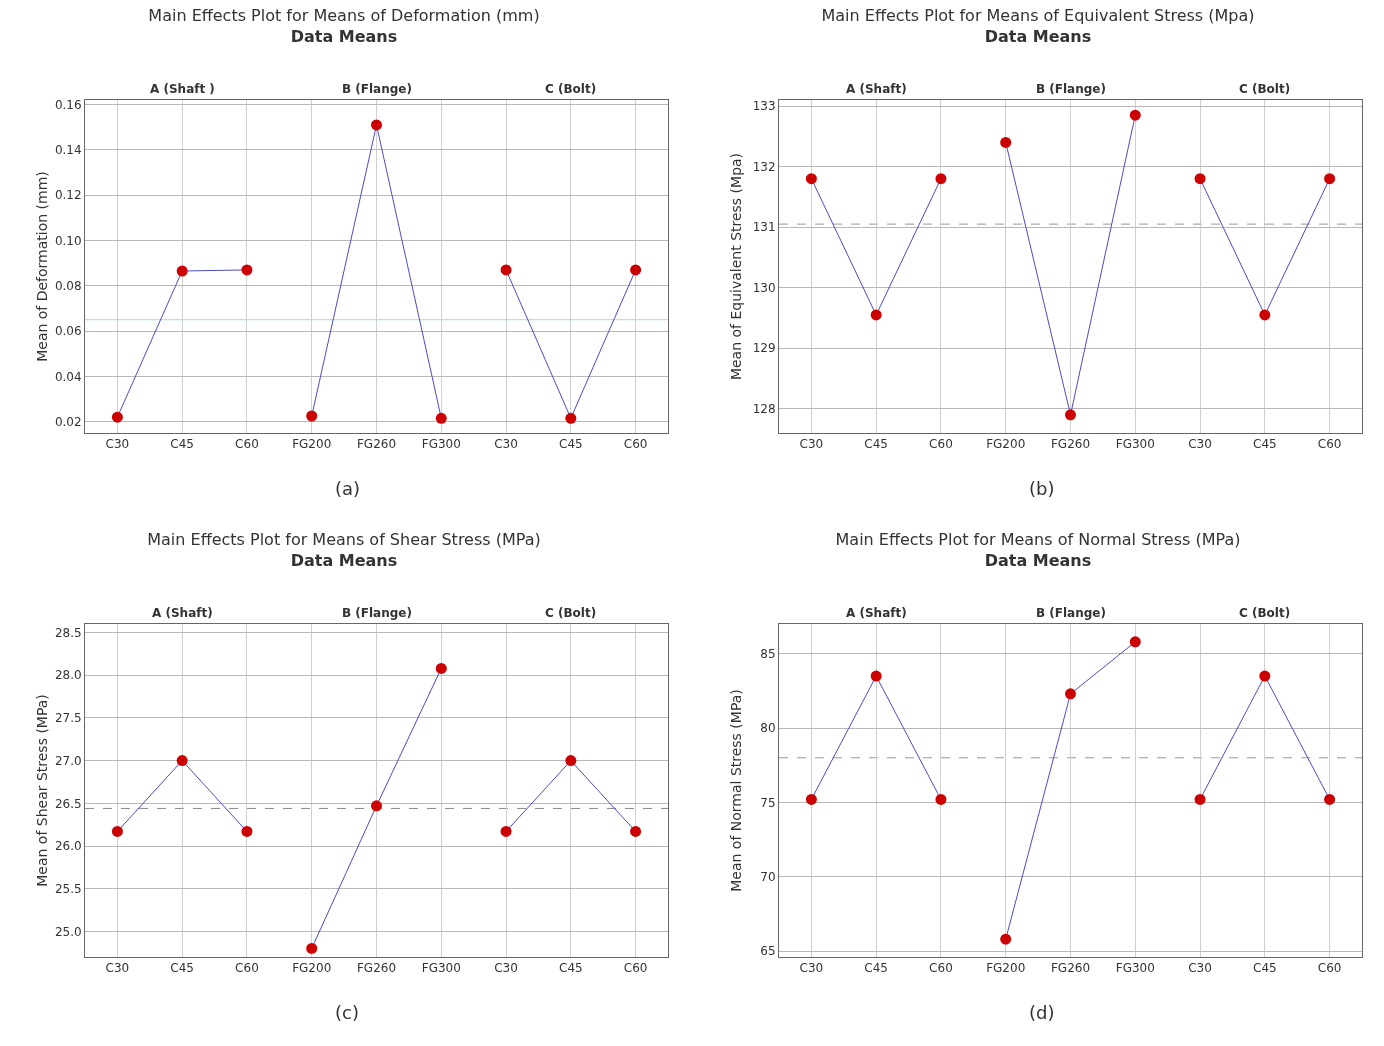 The image size is (1384, 1046). Describe the element at coordinates (68, 150) in the screenshot. I see `y-tick-label: 0.14` at that location.